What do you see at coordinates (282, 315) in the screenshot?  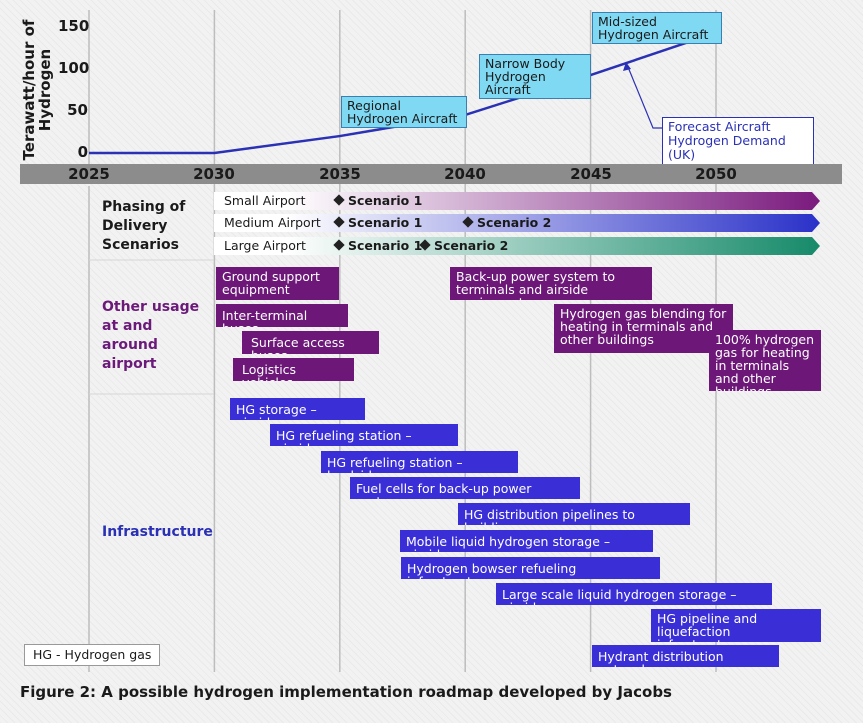 I see `usage-item: Inter-terminal buses` at bounding box center [282, 315].